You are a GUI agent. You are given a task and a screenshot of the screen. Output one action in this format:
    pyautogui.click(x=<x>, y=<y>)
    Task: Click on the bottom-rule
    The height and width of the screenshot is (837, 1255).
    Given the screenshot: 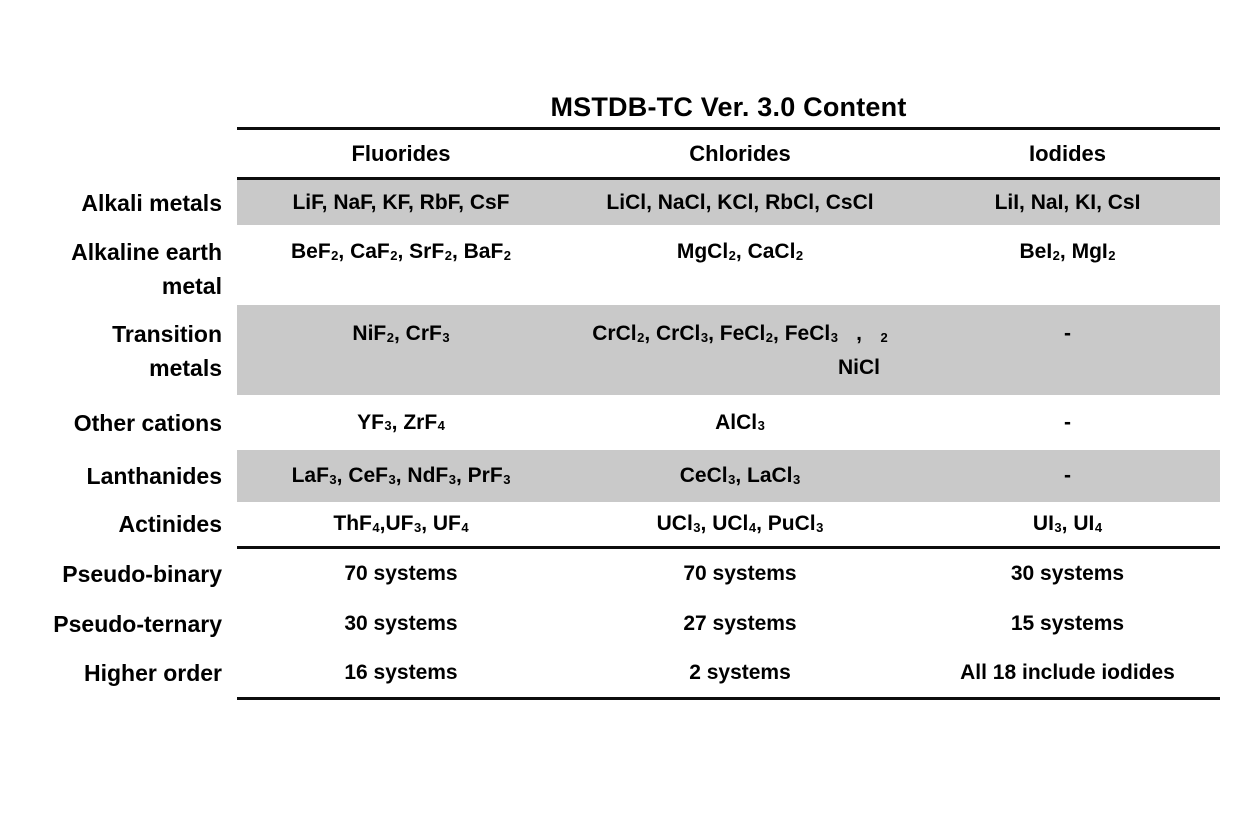 What is the action you would take?
    pyautogui.click(x=728, y=698)
    